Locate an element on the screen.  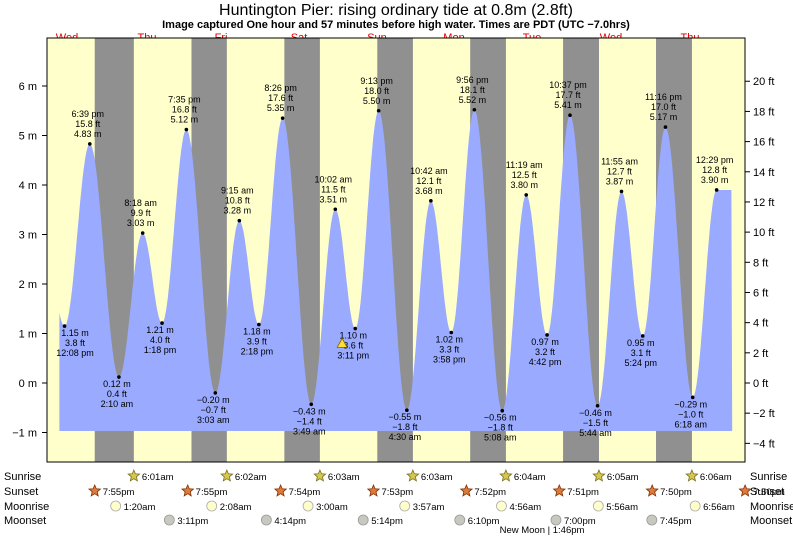
tide-time-label: 6:18 am is located at coordinates (690, 424).